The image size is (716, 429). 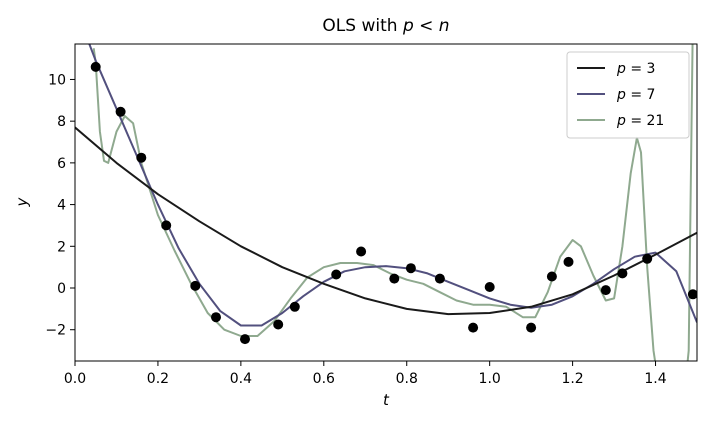 I want to click on x-tick-label: 0.4, so click(x=241, y=379).